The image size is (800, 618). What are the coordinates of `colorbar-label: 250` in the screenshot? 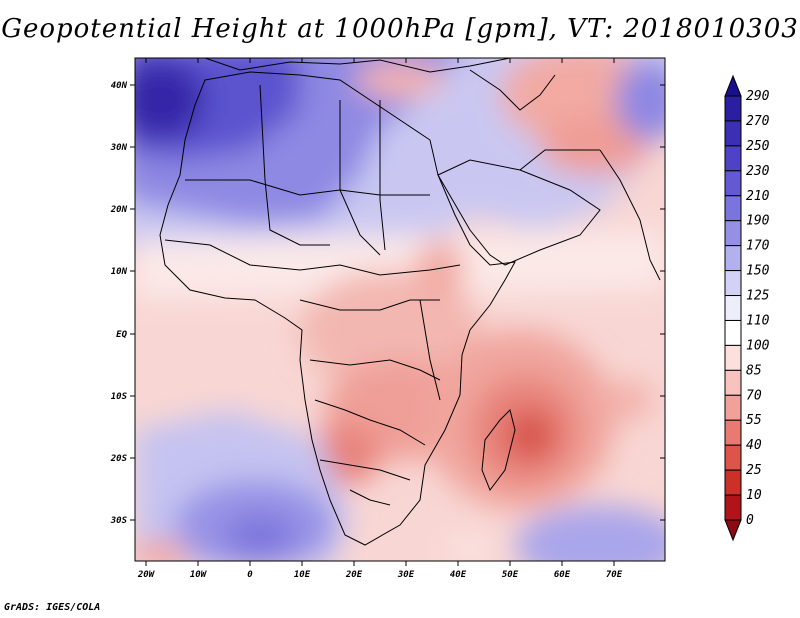 It's located at (758, 146).